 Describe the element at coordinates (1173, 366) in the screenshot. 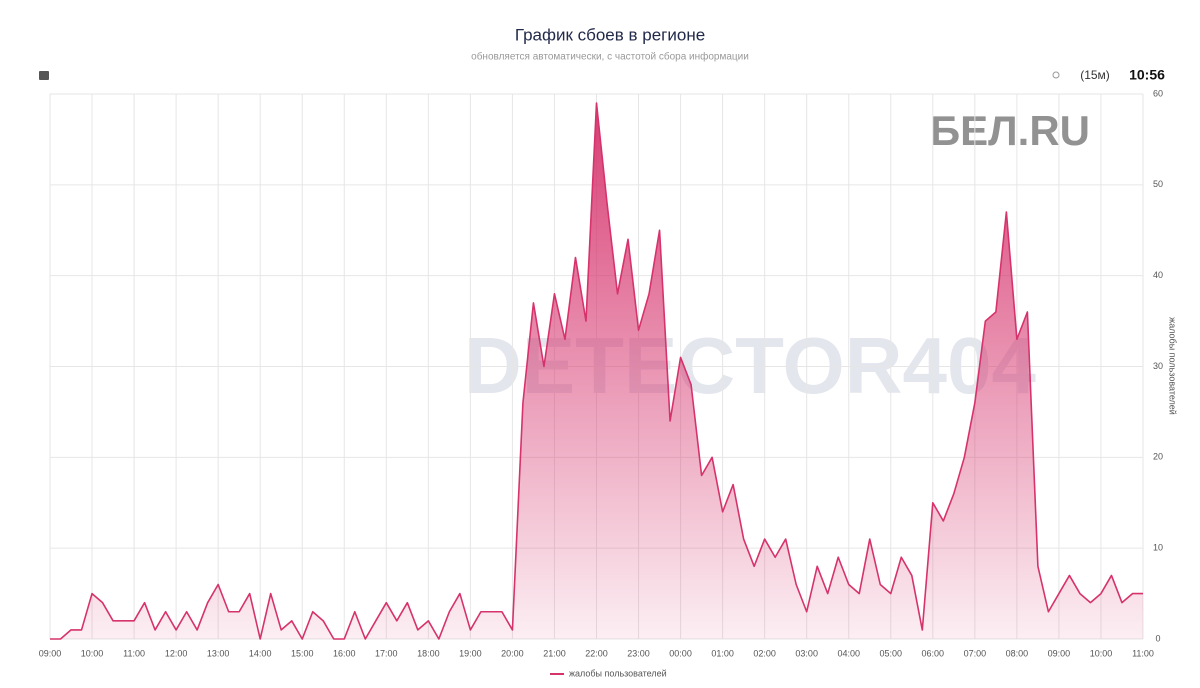

I see `y-axis-label: жалобы пользователей` at that location.